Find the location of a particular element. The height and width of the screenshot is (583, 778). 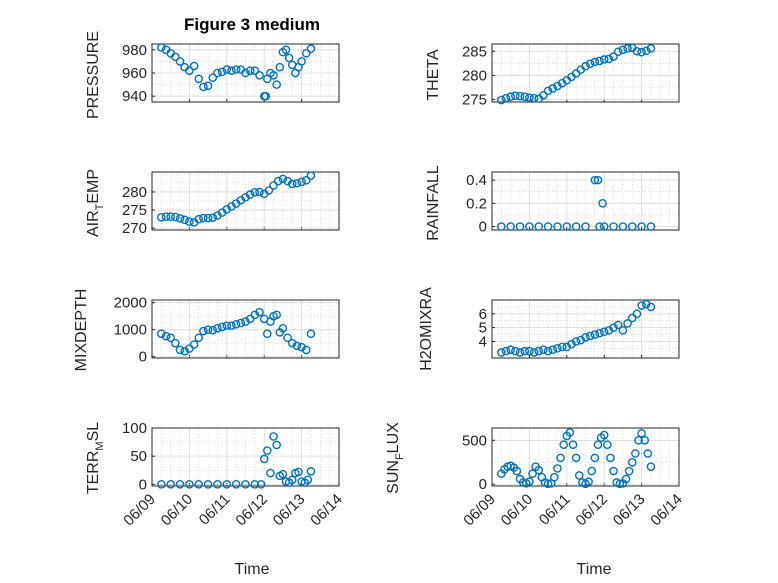

x-tick-label: 06/14 is located at coordinates (326, 510).